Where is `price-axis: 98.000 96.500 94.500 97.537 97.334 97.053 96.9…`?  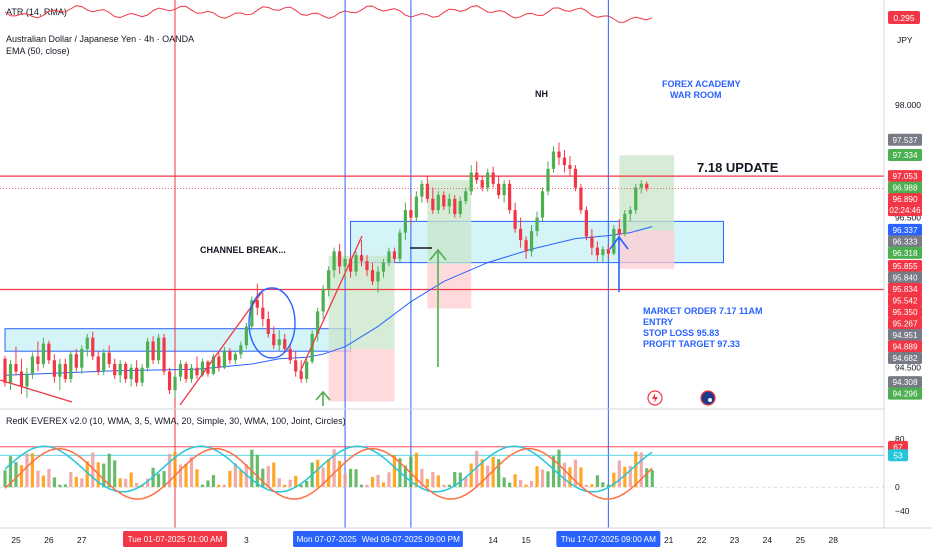
price-axis: 98.000 96.500 94.500 97.537 97.334 97.053 96.9… is located at coordinates (905, 250).